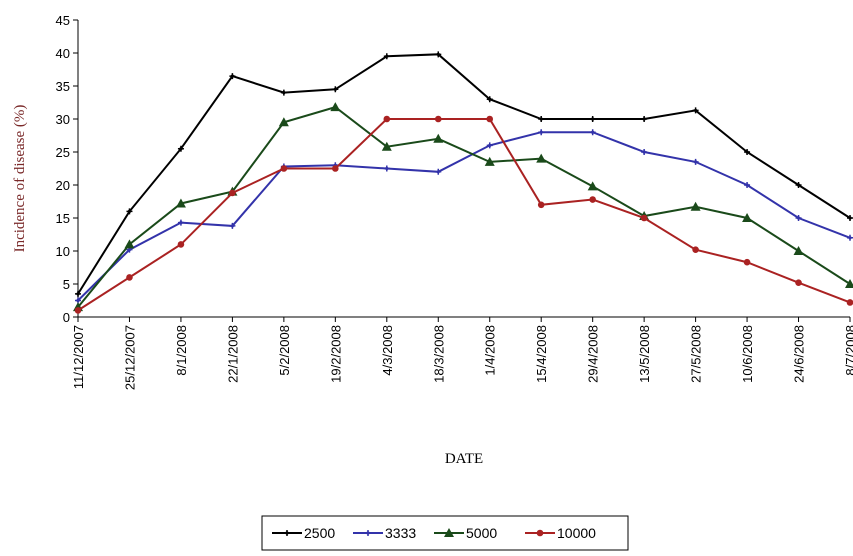  I want to click on y-tick-label: 15, so click(63, 218).